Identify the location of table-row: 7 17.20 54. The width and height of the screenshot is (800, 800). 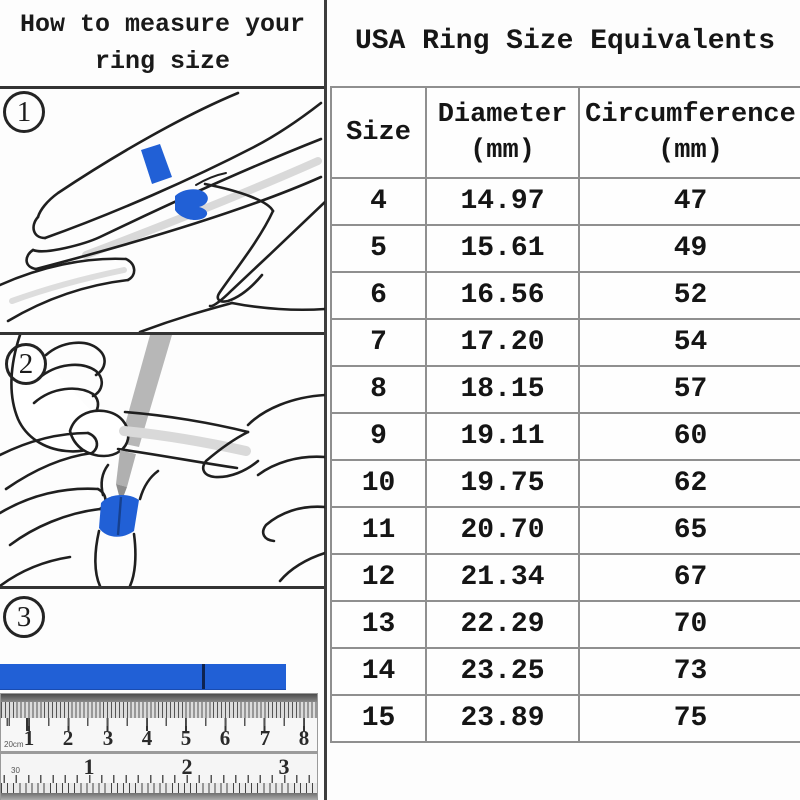
(565, 342).